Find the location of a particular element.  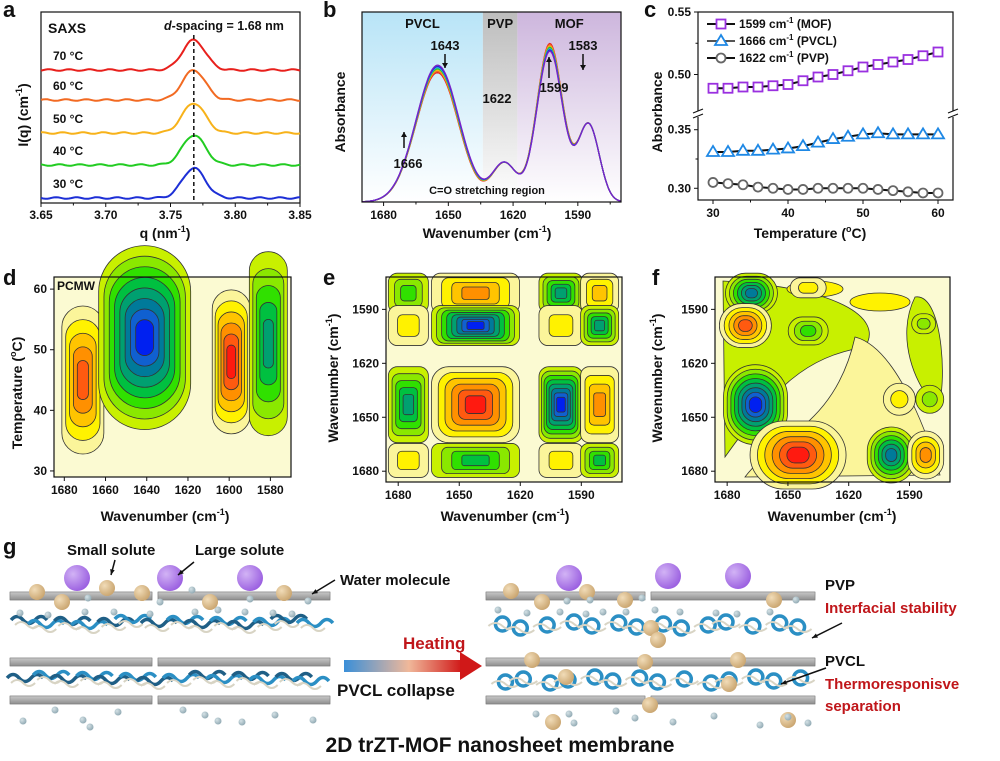

b-spectrum-line is located at coordinates (492, 126).